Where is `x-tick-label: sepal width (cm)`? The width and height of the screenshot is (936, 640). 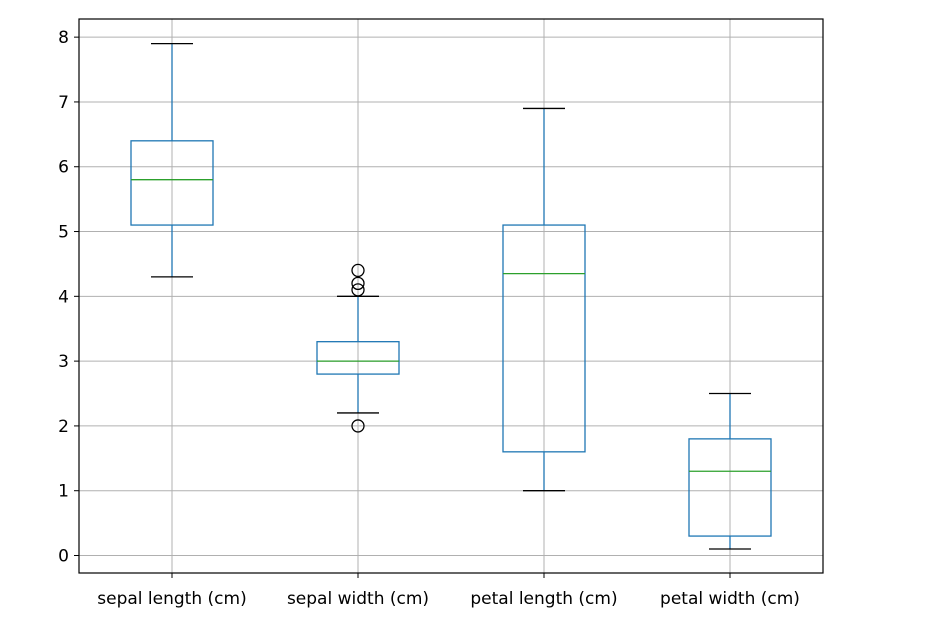 x-tick-label: sepal width (cm) is located at coordinates (358, 599).